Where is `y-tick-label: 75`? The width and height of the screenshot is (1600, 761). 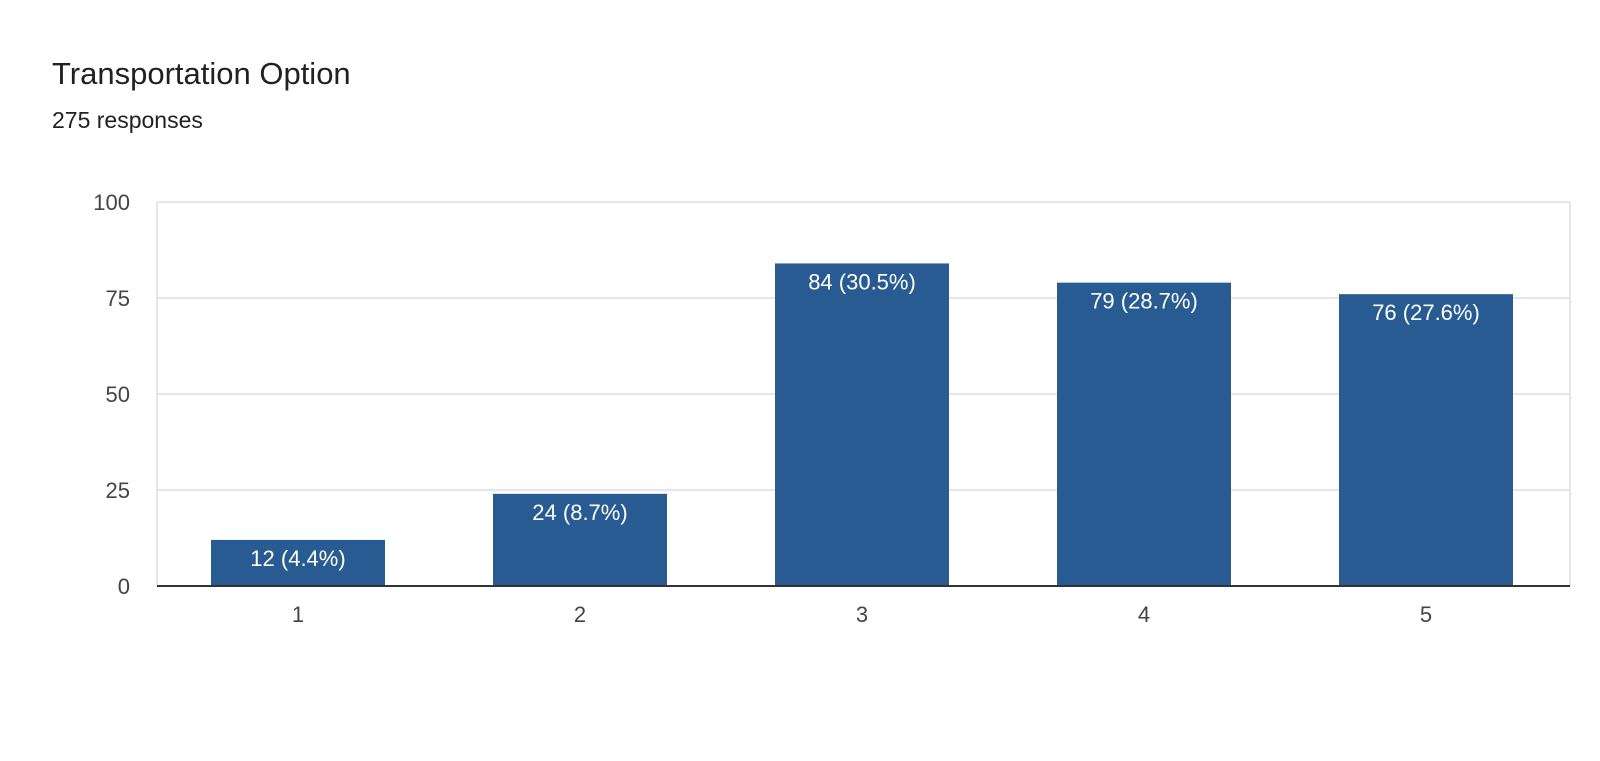 y-tick-label: 75 is located at coordinates (118, 298).